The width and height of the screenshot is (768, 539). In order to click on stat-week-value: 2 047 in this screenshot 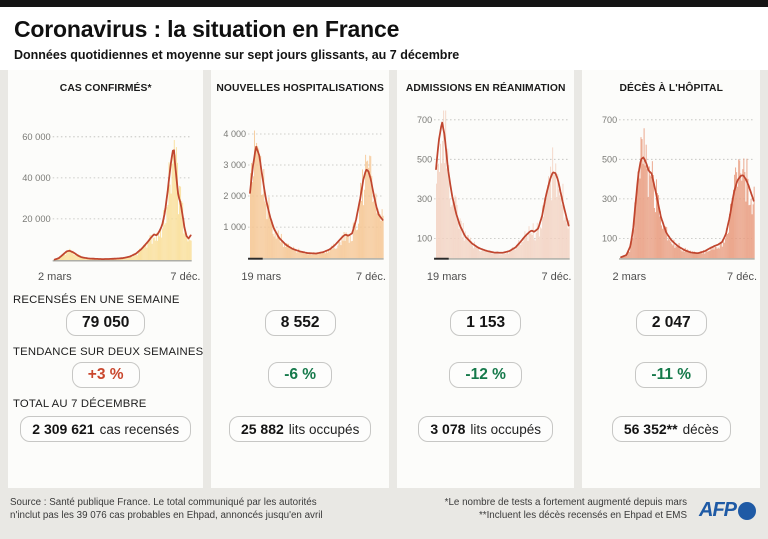, I will do `click(671, 323)`.